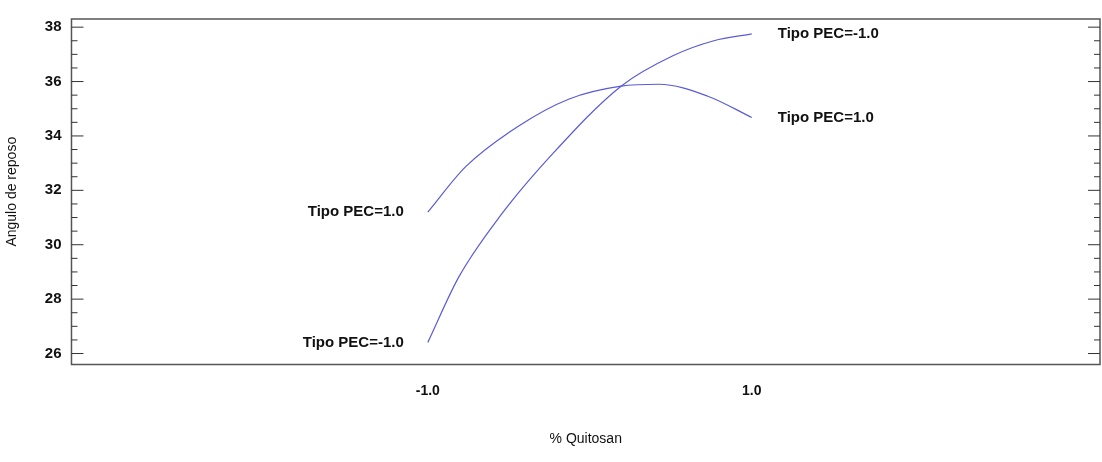 The image size is (1102, 462). I want to click on y-tick-label: 30, so click(53, 243).